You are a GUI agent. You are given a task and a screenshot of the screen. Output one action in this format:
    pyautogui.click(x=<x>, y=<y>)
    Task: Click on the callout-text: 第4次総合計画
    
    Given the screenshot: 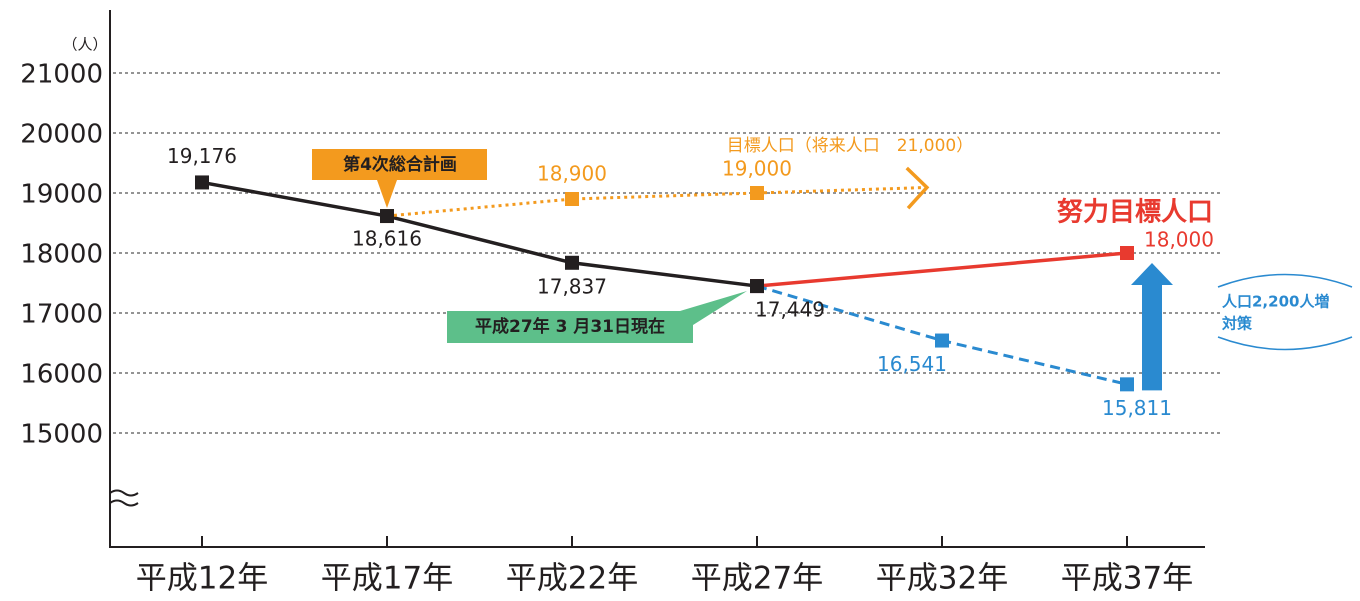 What is the action you would take?
    pyautogui.click(x=400, y=164)
    